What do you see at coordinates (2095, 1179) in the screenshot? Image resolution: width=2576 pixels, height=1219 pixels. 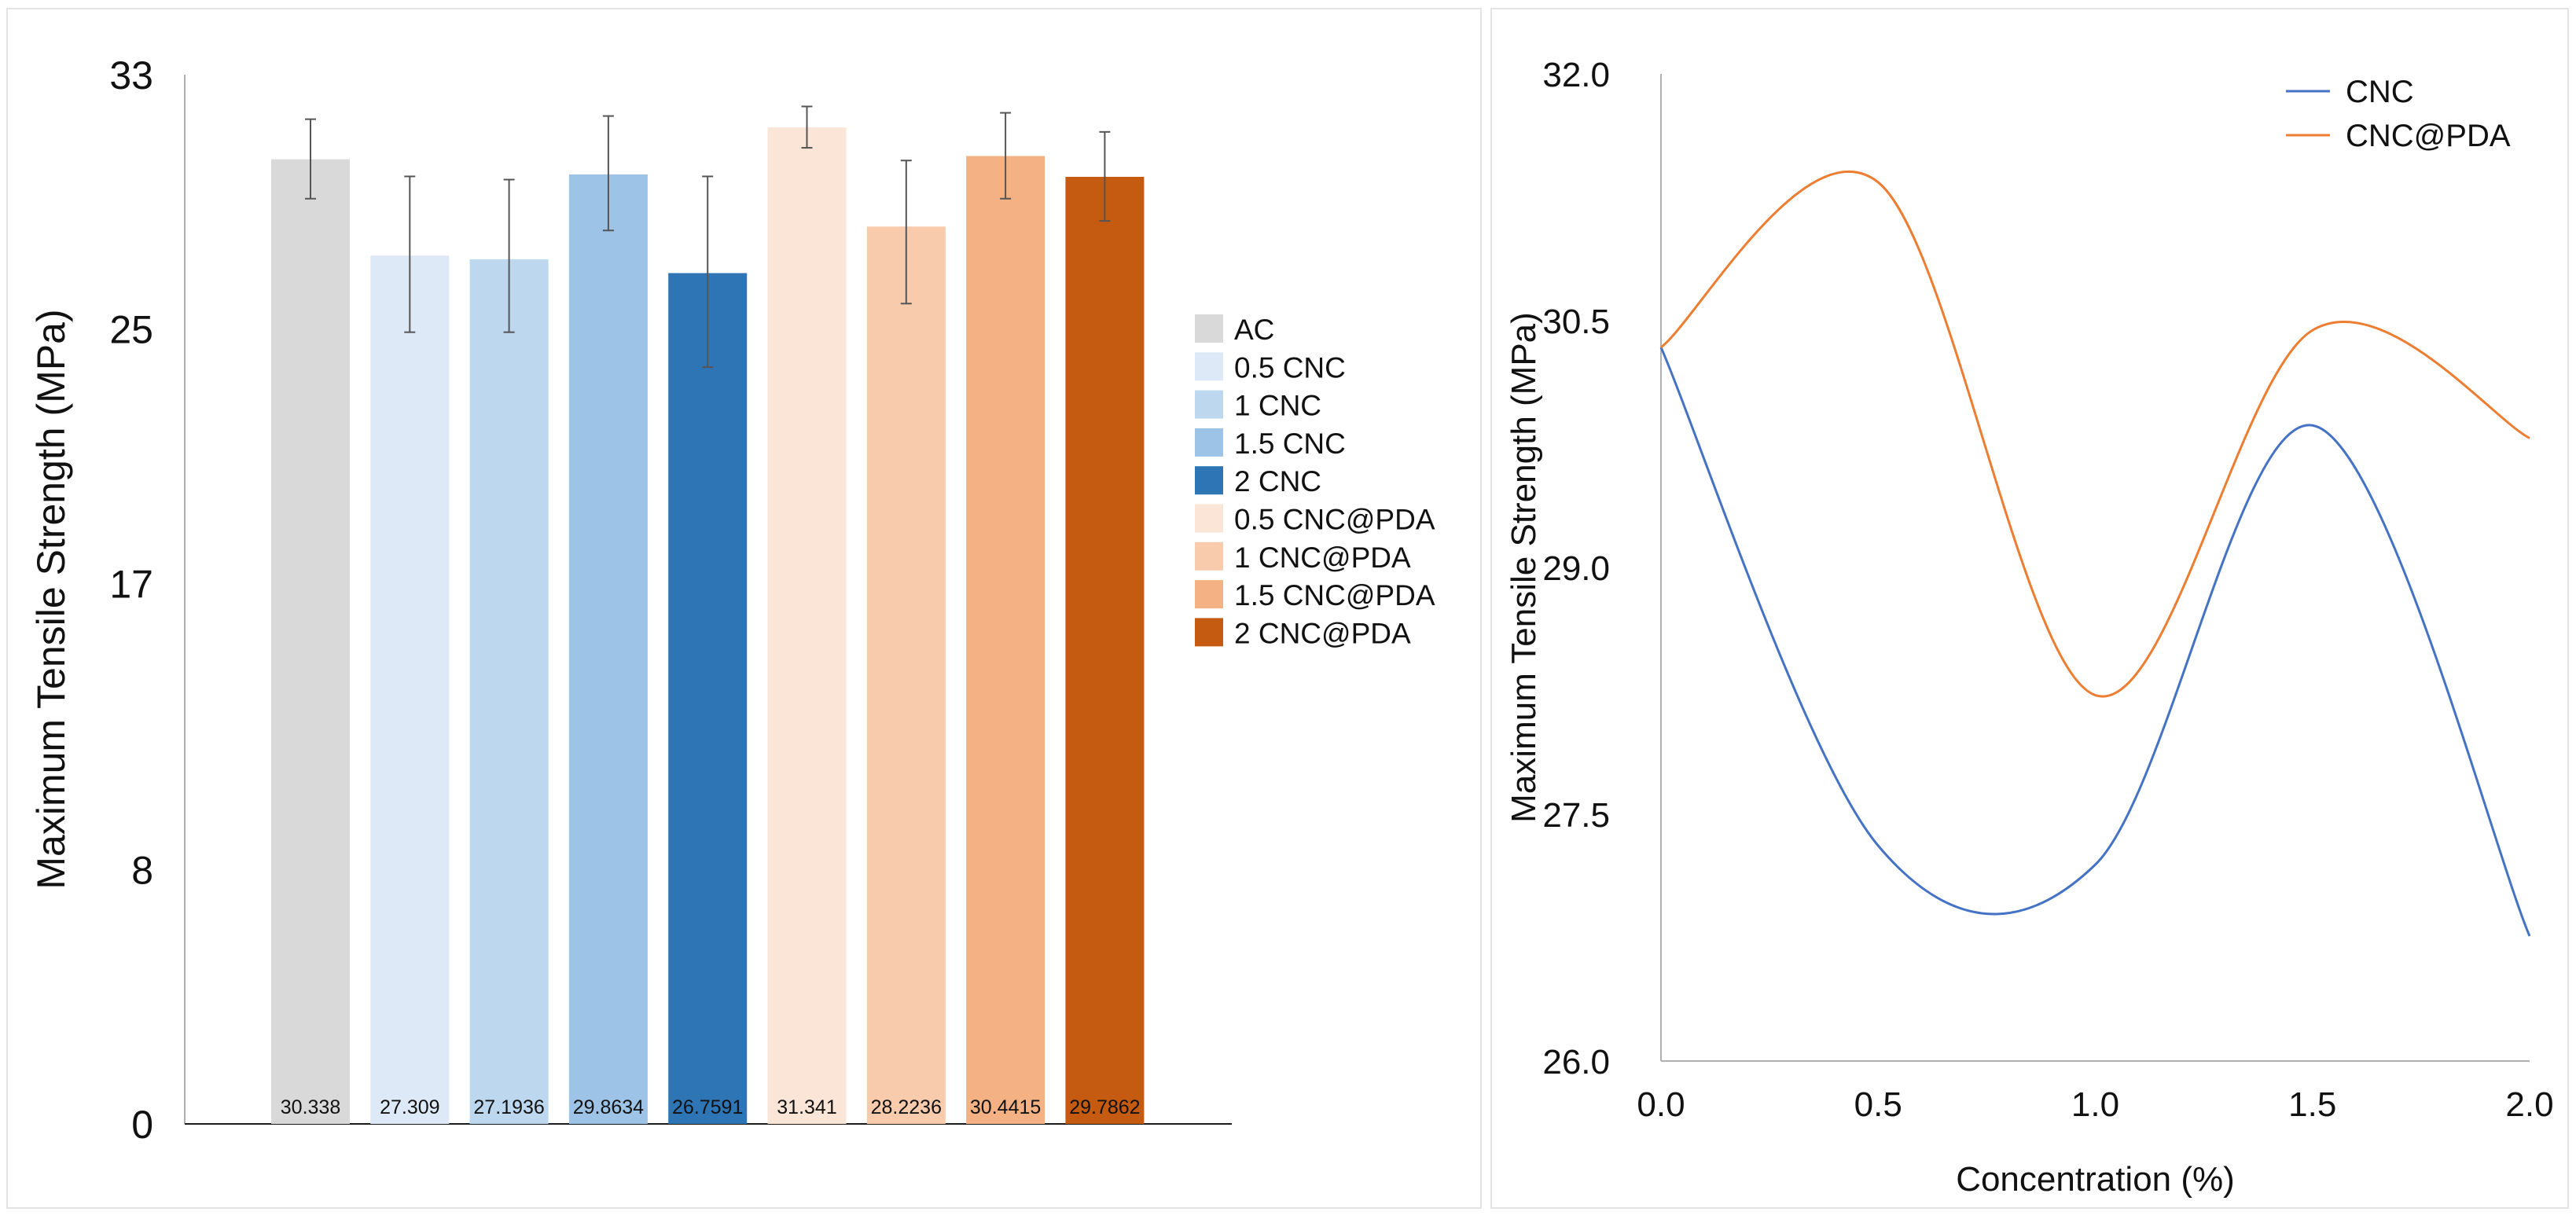 I see `x-axis-title: Concentration (%)` at bounding box center [2095, 1179].